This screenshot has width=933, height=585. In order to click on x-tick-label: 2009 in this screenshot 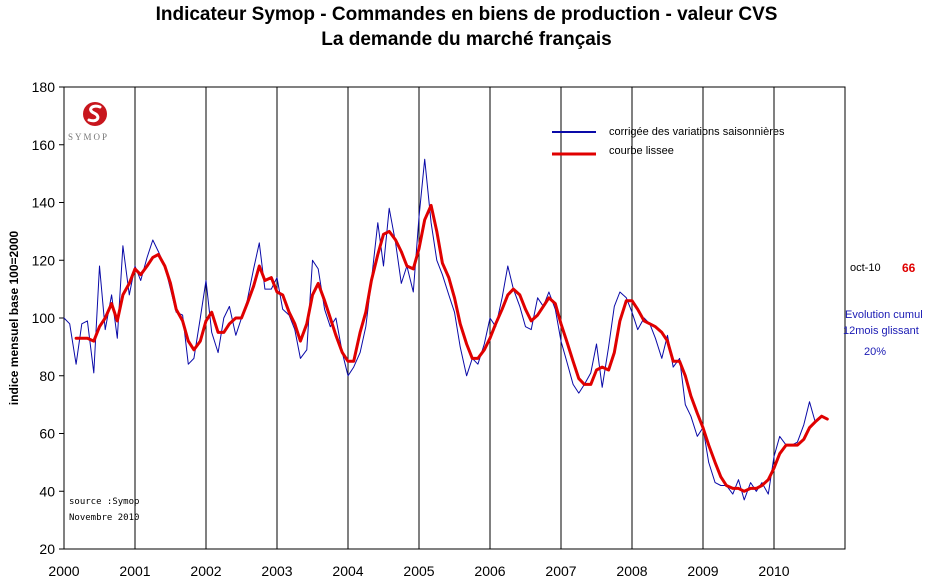, I will do `click(702, 571)`.